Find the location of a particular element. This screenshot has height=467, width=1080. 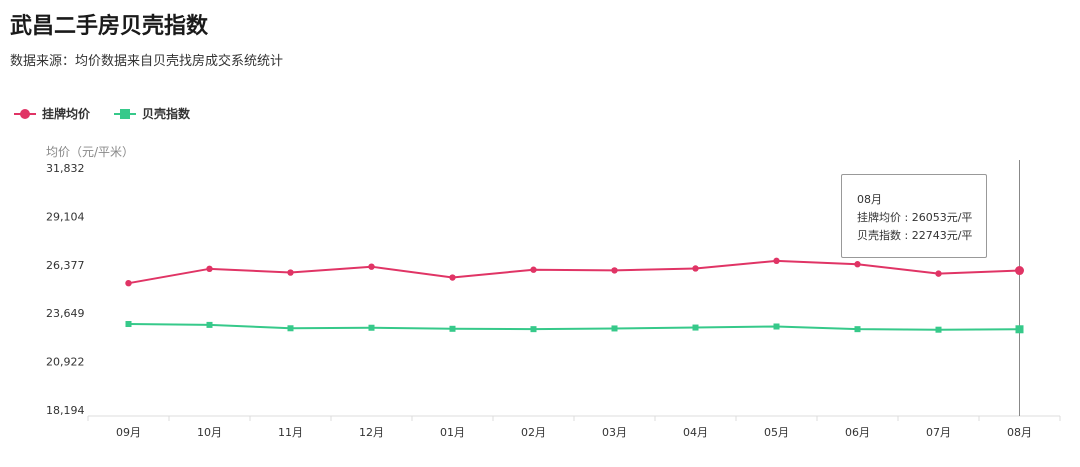

x-tick-label: 03月 is located at coordinates (614, 432).